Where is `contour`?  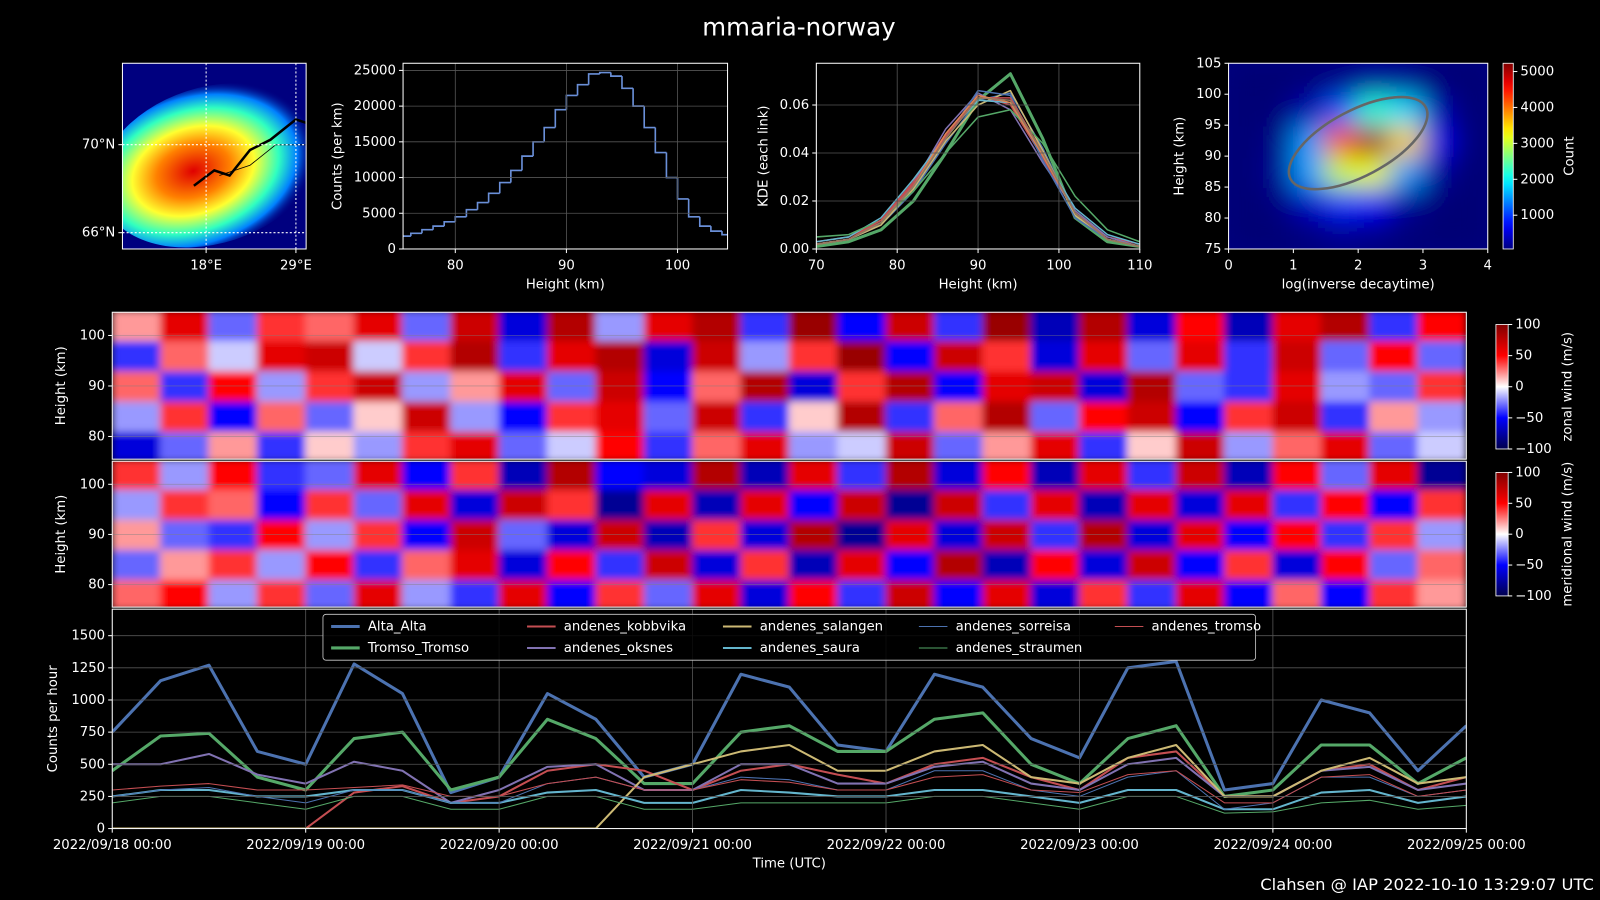
contour is located at coordinates (1358, 143).